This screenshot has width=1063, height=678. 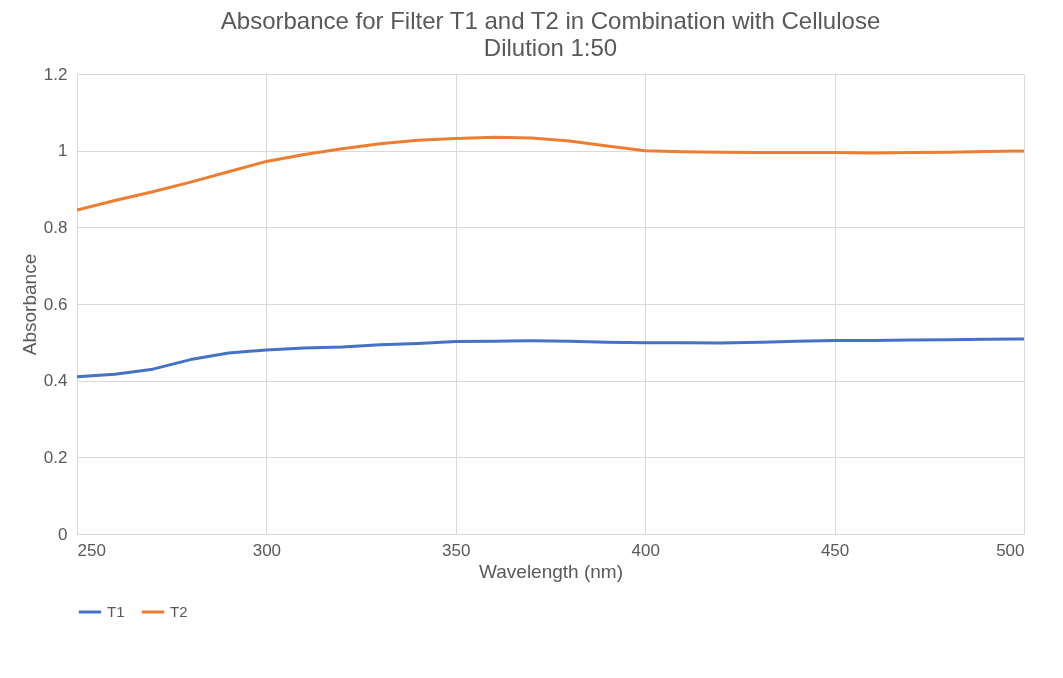 I want to click on y-tick-label: 0.8, so click(x=55, y=227).